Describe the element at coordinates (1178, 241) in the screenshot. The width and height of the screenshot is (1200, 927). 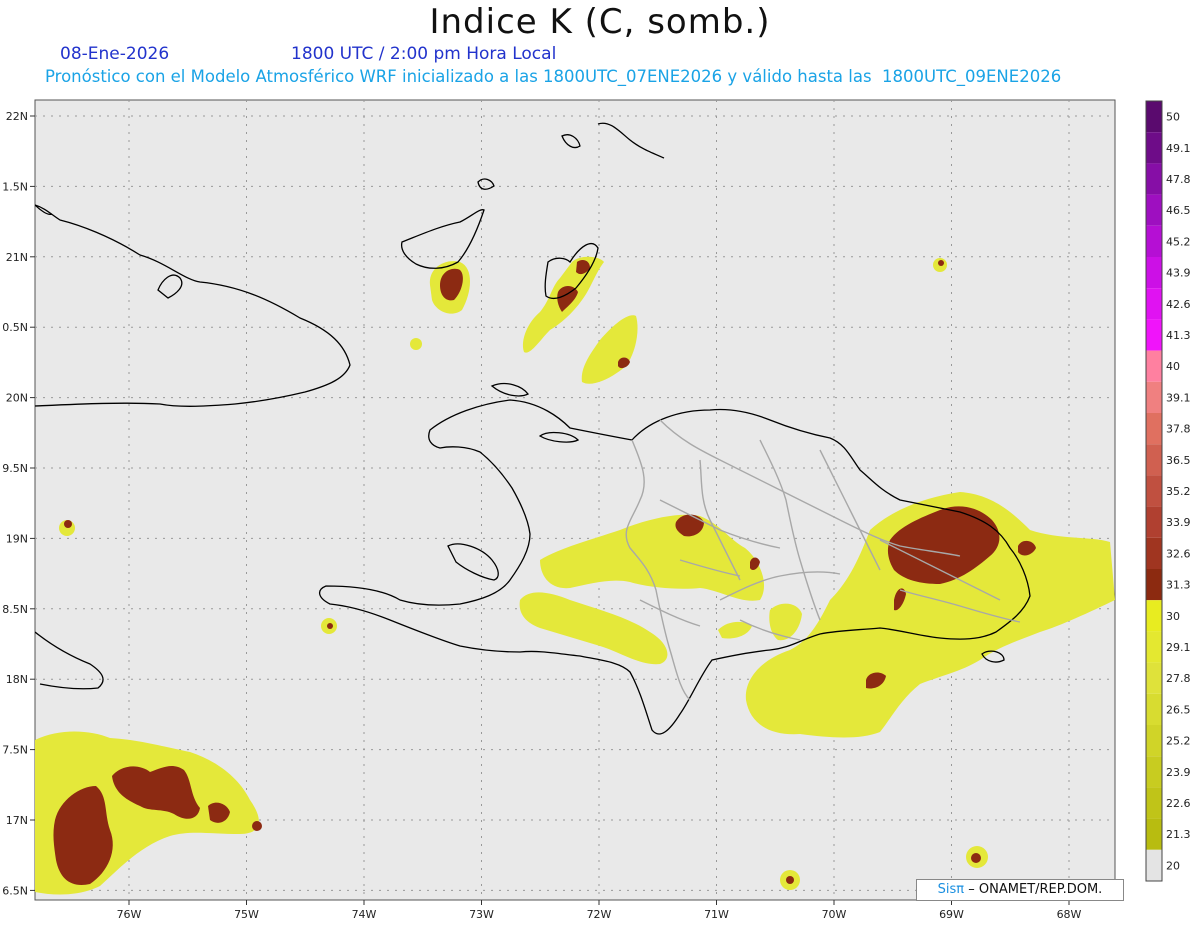
I see `colorbar-label: 45.2` at that location.